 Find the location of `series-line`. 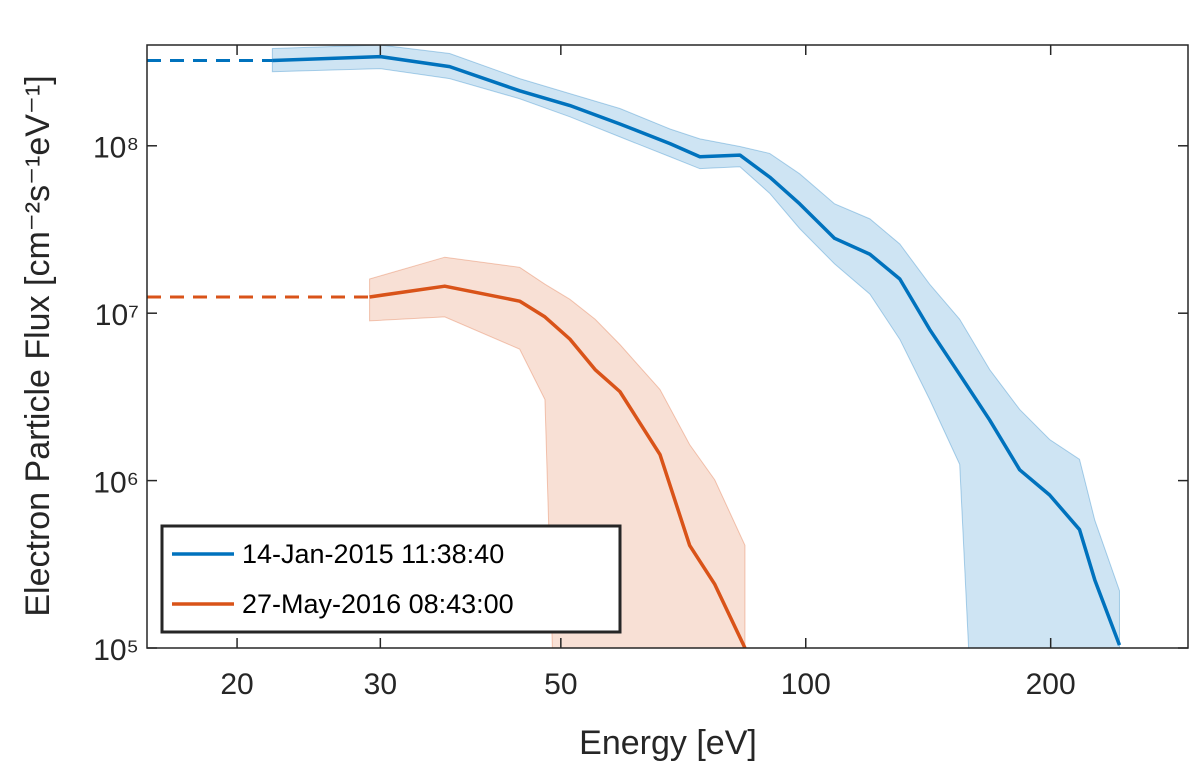

series-line is located at coordinates (558, 466).